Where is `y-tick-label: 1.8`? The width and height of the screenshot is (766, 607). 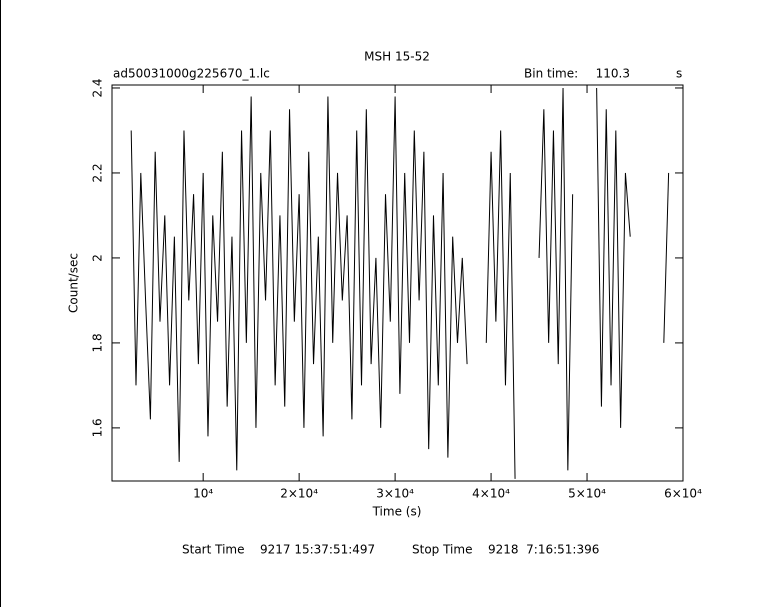
y-tick-label: 1.8 is located at coordinates (98, 342).